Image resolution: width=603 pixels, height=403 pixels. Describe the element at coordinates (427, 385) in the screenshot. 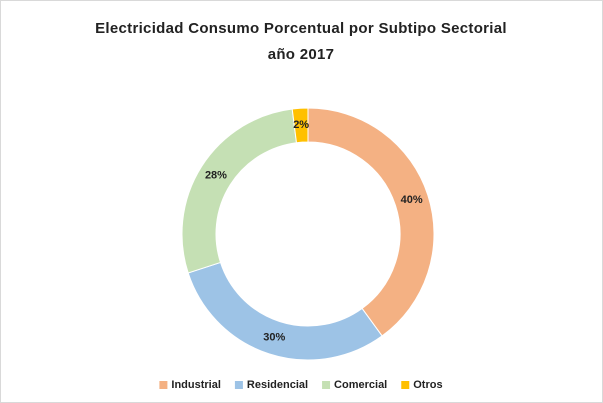

I see `legend-label: Otros` at that location.